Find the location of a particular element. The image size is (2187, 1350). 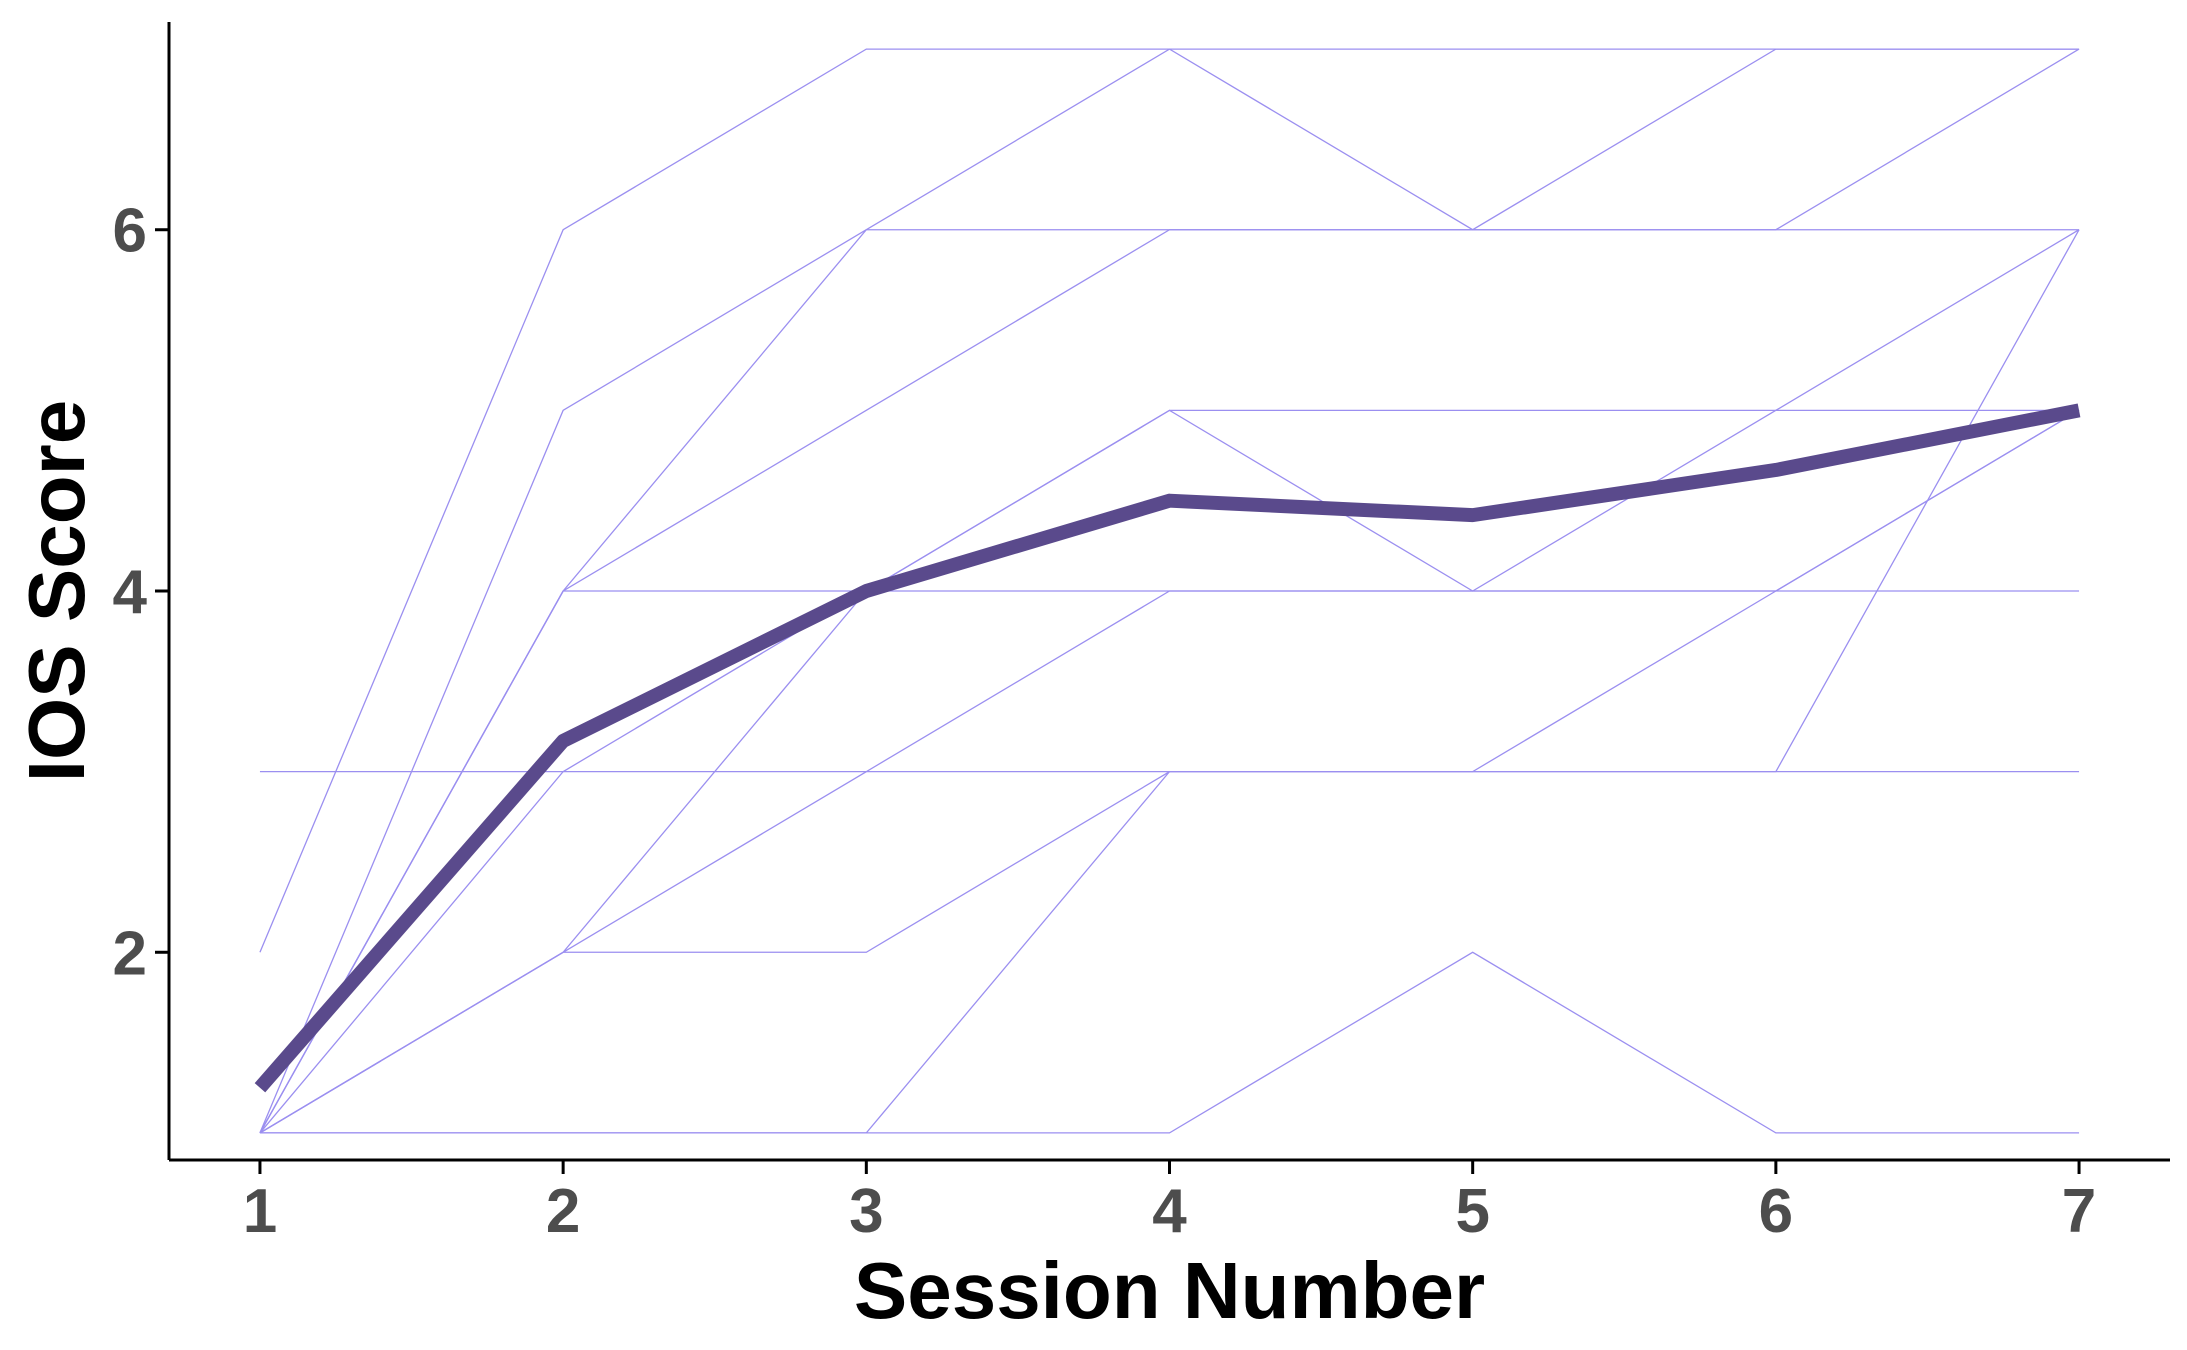

x-tick-label: 4 is located at coordinates (1169, 1211).